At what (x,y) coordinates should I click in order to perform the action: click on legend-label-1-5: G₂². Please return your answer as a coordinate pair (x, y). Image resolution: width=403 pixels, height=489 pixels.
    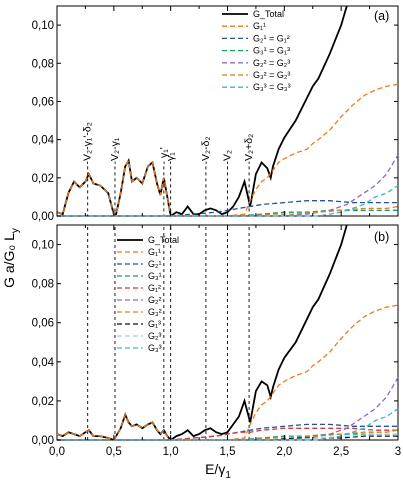
    Looking at the image, I should click on (155, 300).